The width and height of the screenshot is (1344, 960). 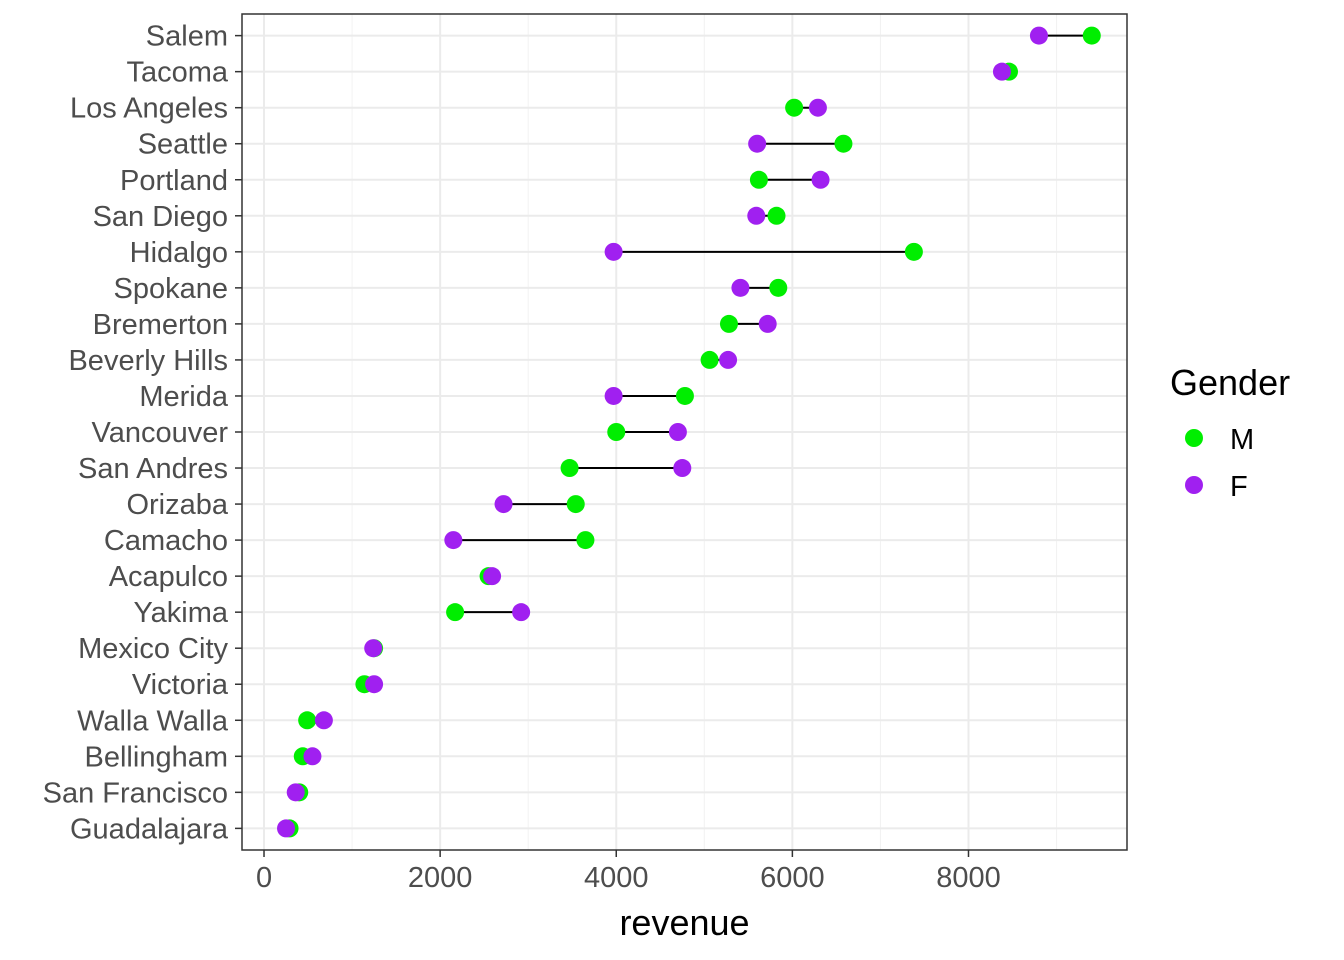 What do you see at coordinates (817, 107) in the screenshot?
I see `point-f-los-angeles` at bounding box center [817, 107].